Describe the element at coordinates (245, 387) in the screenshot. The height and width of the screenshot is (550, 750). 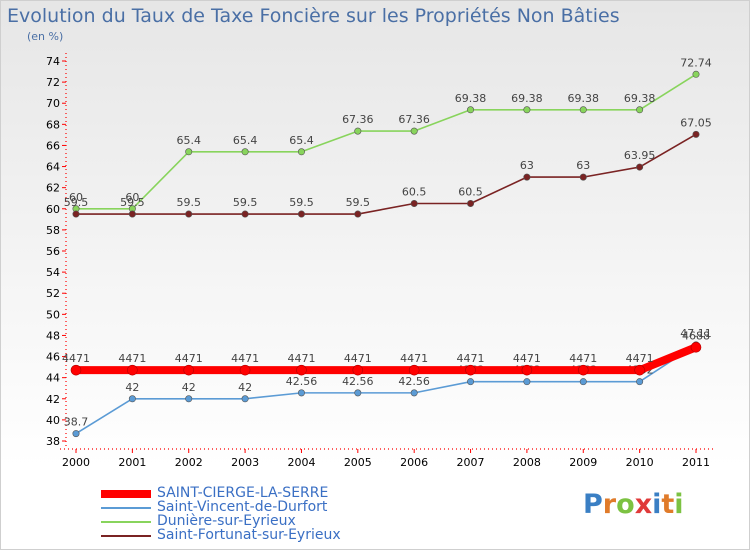
I see `data-label: 42` at that location.